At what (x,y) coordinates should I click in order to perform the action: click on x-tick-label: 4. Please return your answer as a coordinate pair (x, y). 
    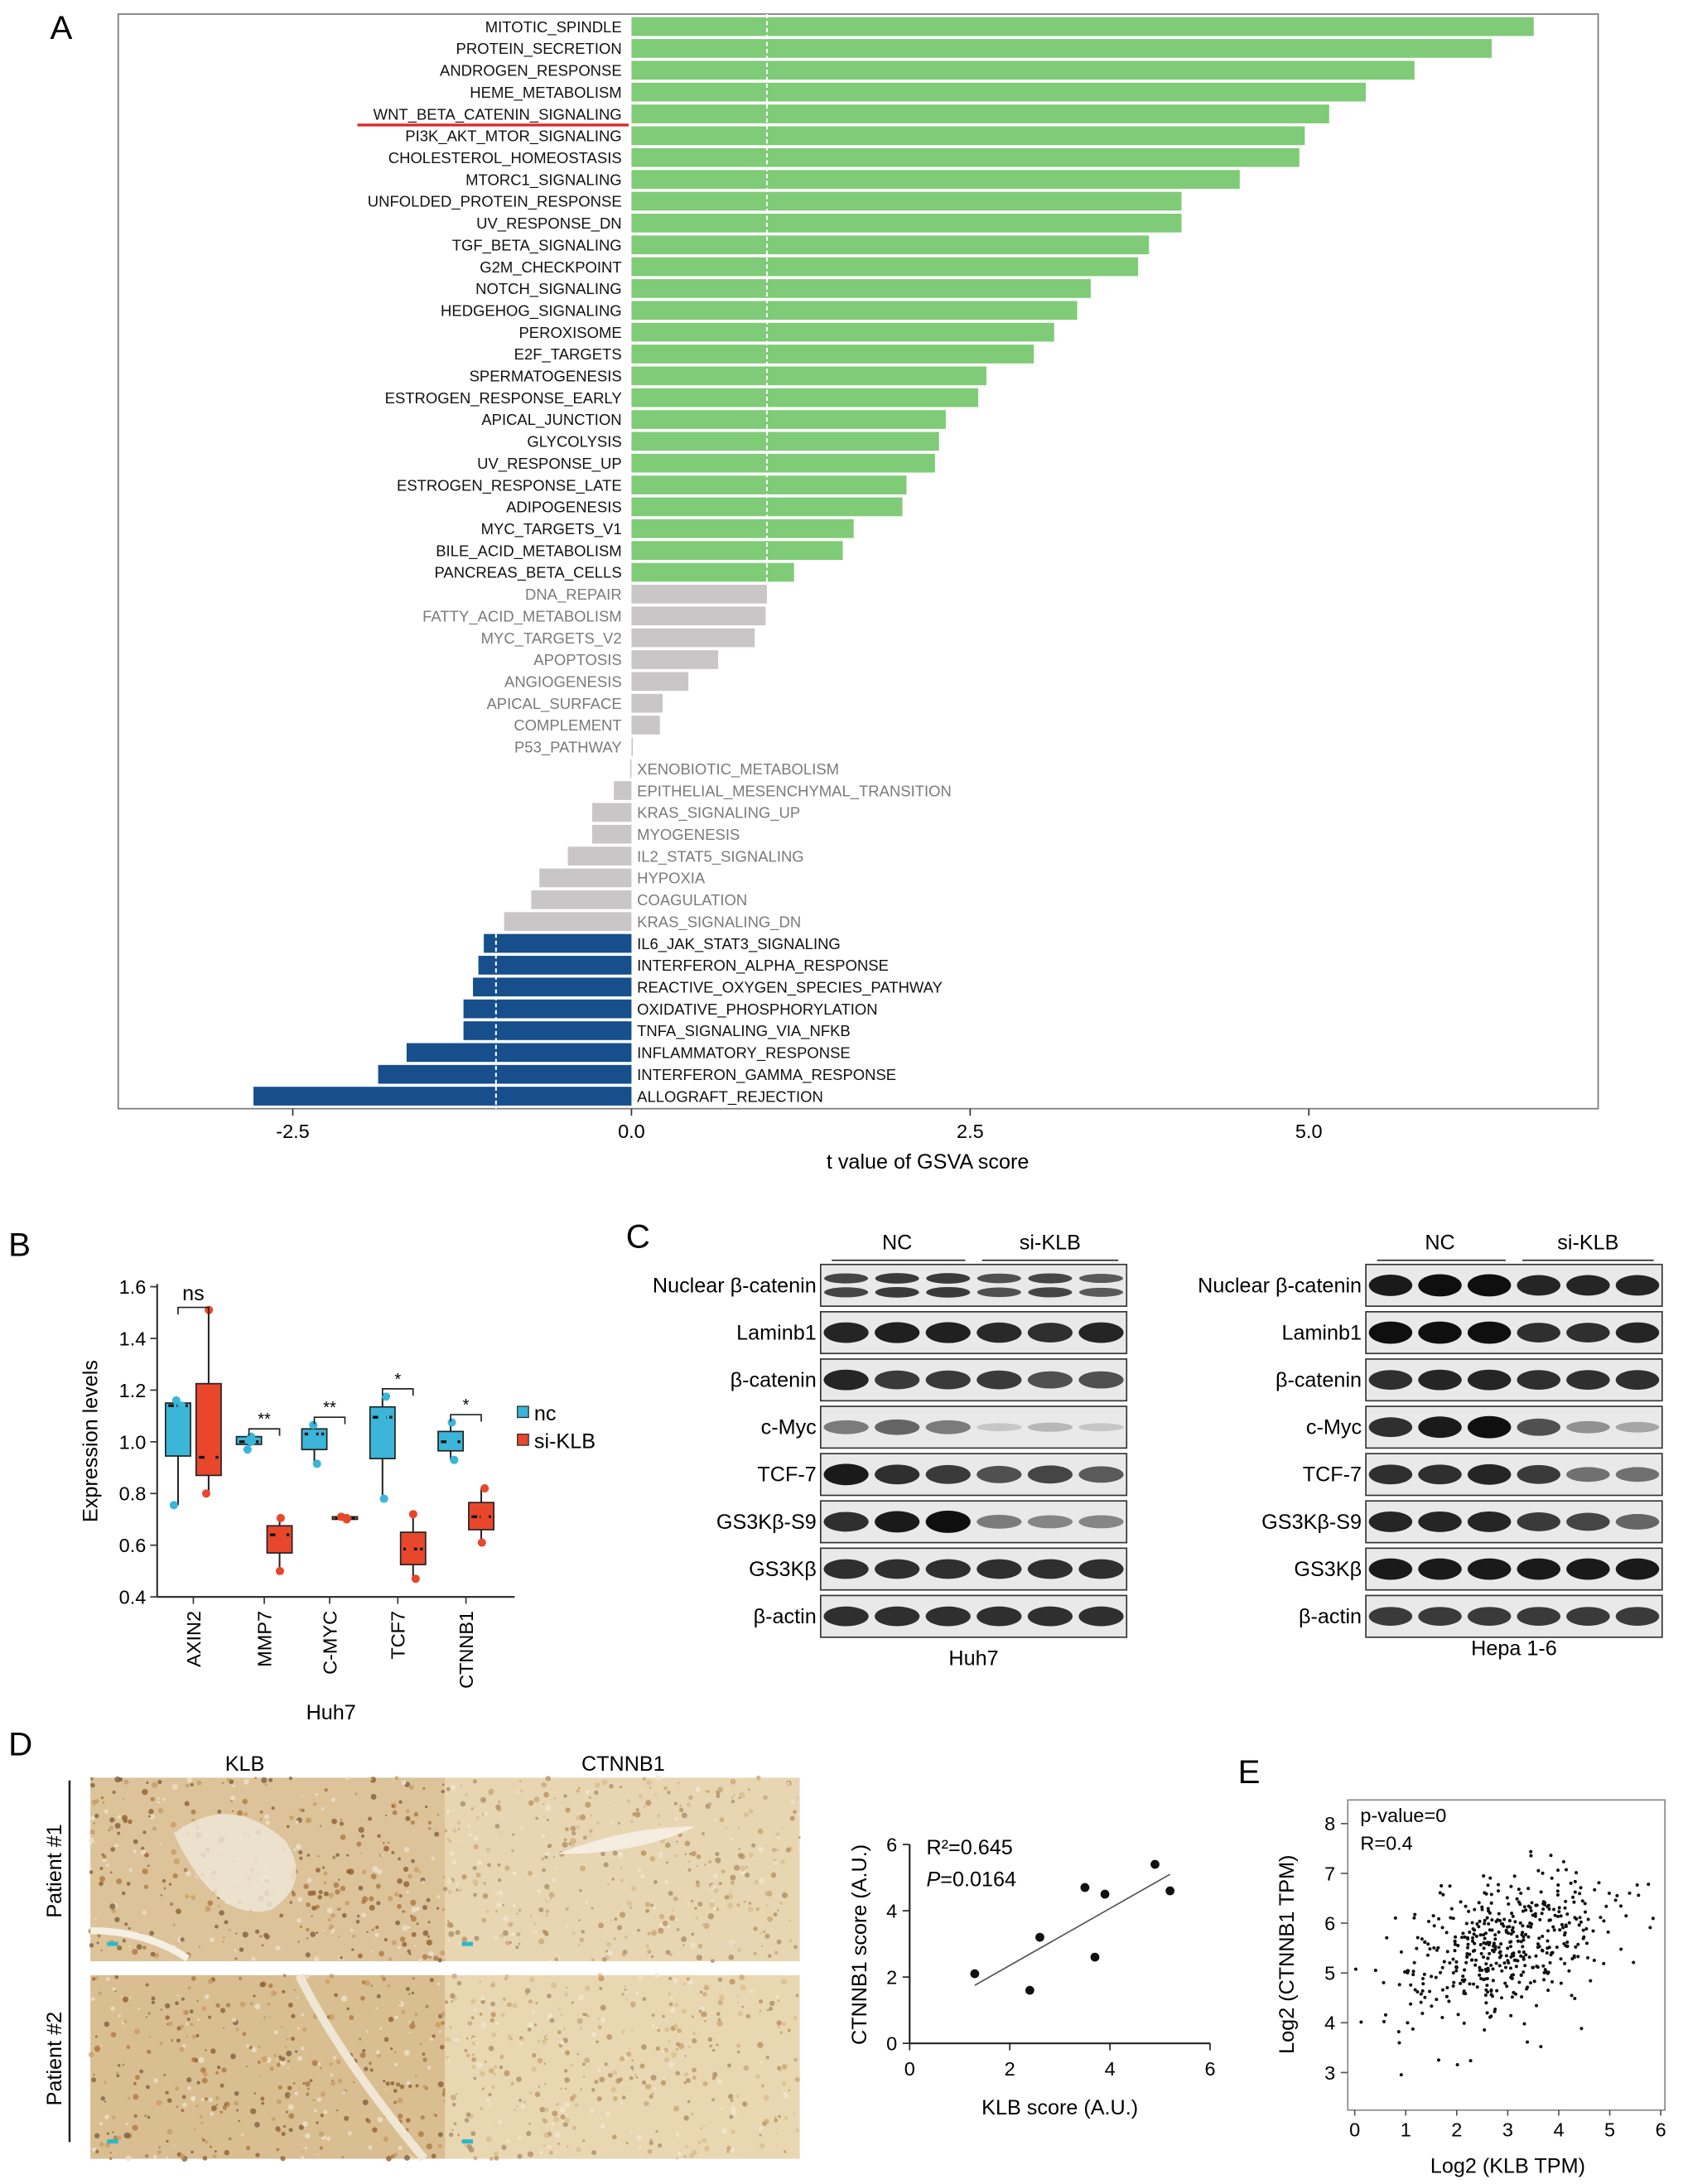
    Looking at the image, I should click on (1558, 2130).